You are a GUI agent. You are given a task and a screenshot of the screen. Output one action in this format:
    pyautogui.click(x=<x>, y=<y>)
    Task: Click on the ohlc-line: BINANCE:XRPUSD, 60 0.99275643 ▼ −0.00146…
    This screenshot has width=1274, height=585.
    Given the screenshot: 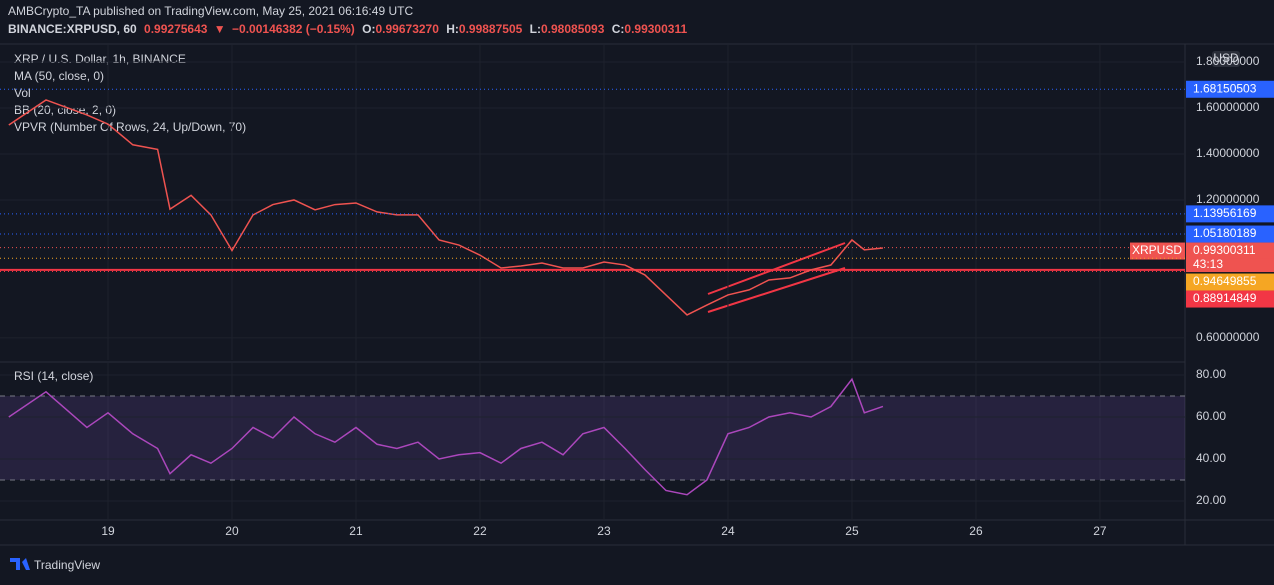 What is the action you would take?
    pyautogui.click(x=347, y=29)
    